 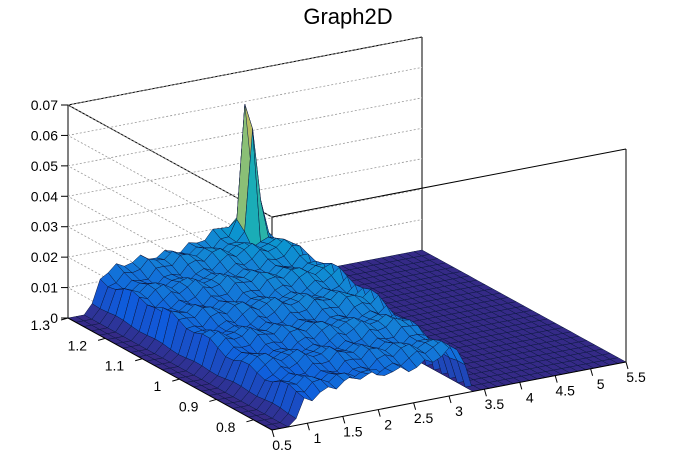 What do you see at coordinates (282, 445) in the screenshot?
I see `x-tick-label: 0.5` at bounding box center [282, 445].